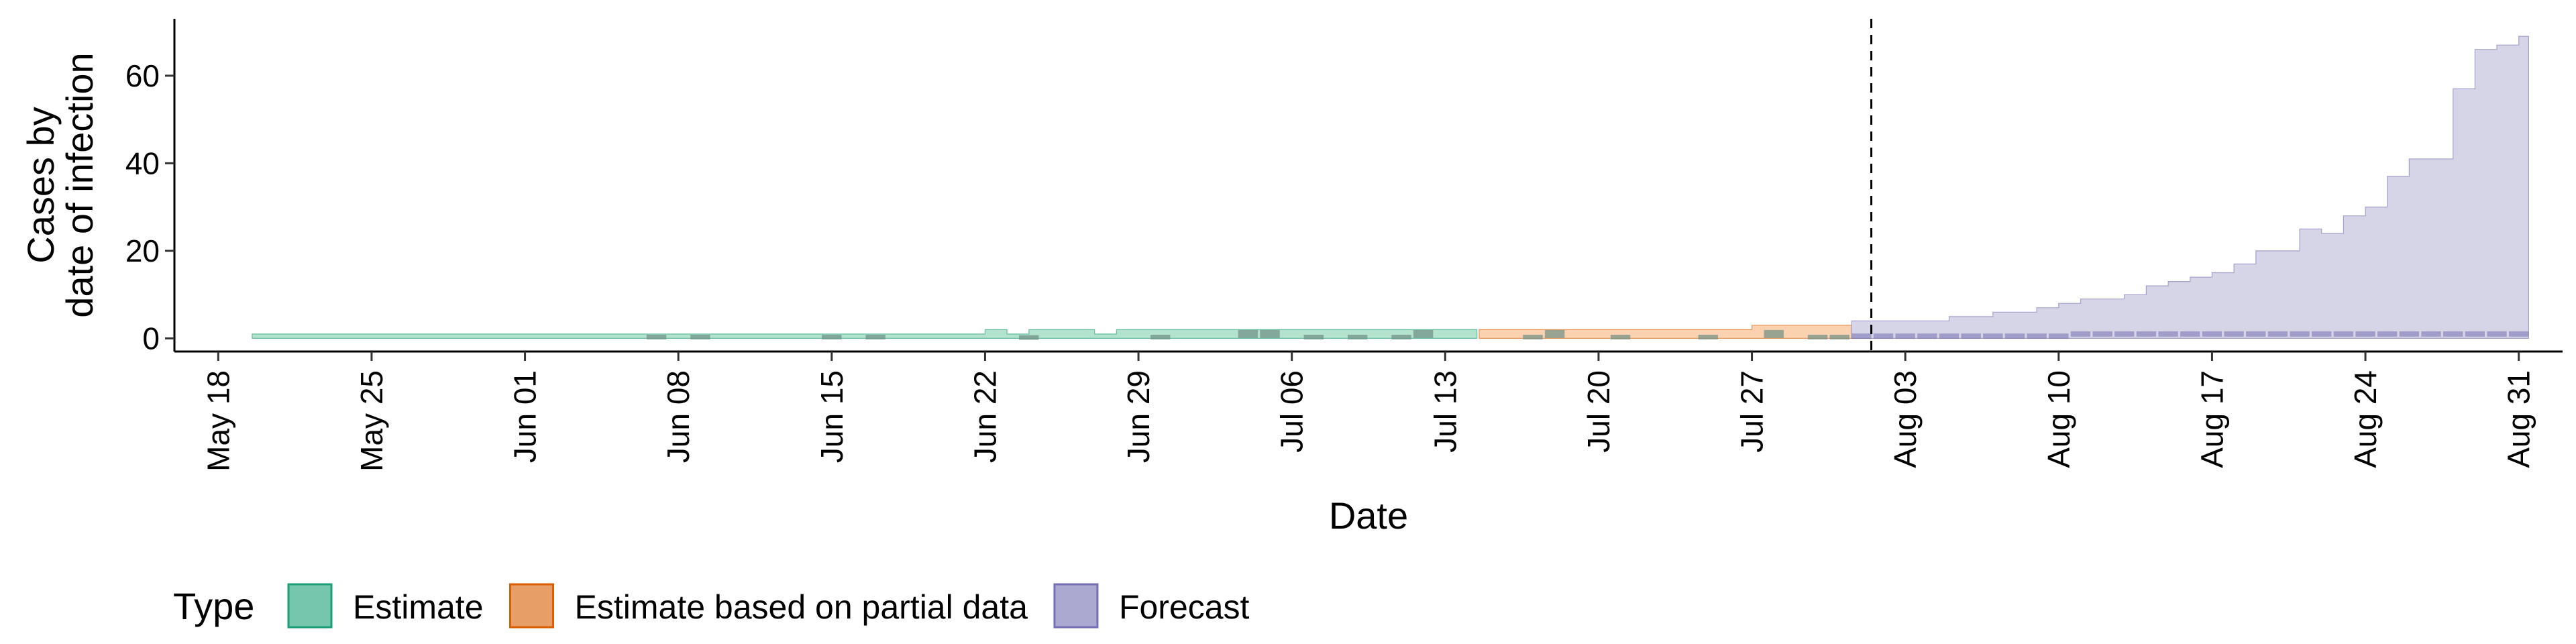 This screenshot has height=644, width=2576. What do you see at coordinates (2519, 419) in the screenshot?
I see `x-tick-label: Aug 31` at bounding box center [2519, 419].